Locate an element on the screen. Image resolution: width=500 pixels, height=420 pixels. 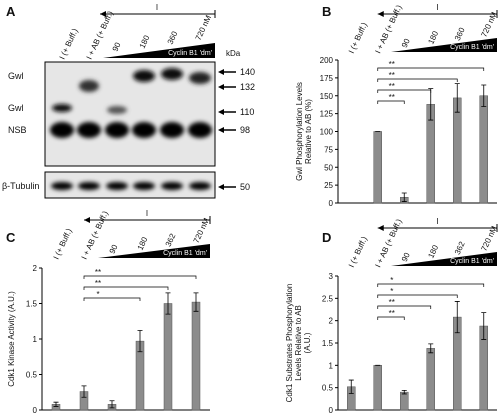
band-label: Gwl is located at coordinates (16, 108).